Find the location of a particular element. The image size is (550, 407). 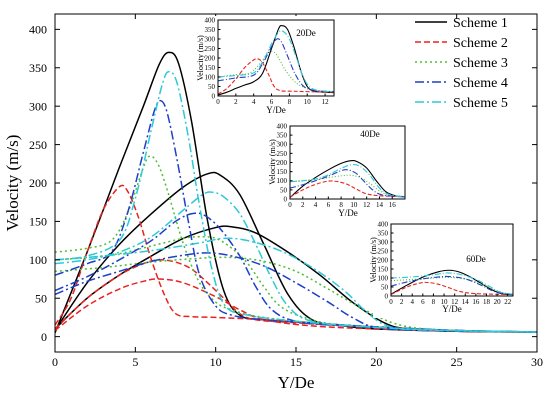

x-tick-label: 2 is located at coordinates (402, 302).